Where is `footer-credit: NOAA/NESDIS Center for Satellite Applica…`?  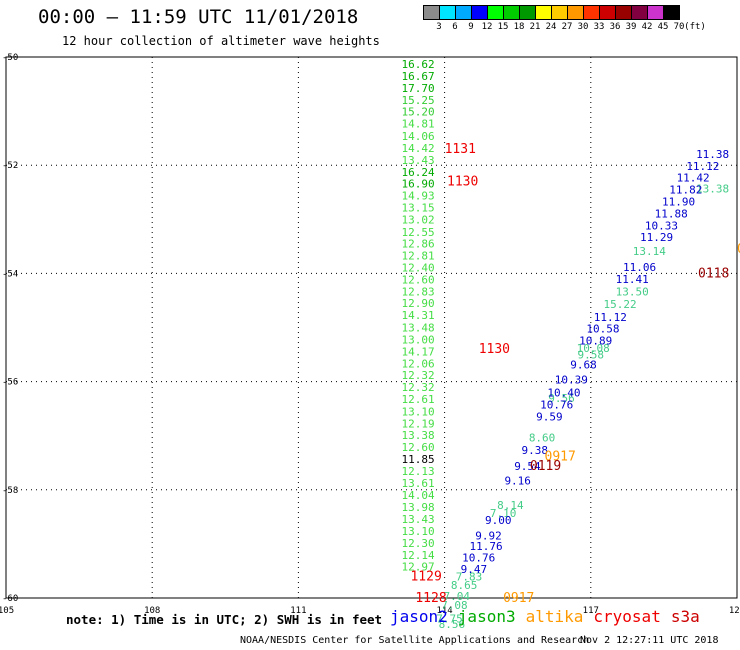
footer-credit: NOAA/NESDIS Center for Satellite Applica… is located at coordinates (415, 640).